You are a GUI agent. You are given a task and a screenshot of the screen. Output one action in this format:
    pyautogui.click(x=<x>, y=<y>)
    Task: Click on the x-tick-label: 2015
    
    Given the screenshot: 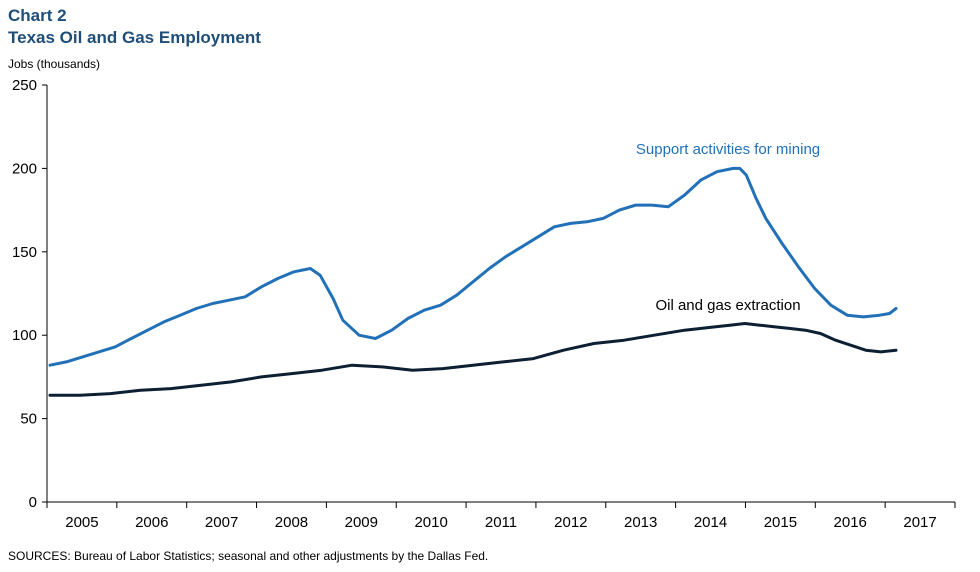 What is the action you would take?
    pyautogui.click(x=780, y=522)
    